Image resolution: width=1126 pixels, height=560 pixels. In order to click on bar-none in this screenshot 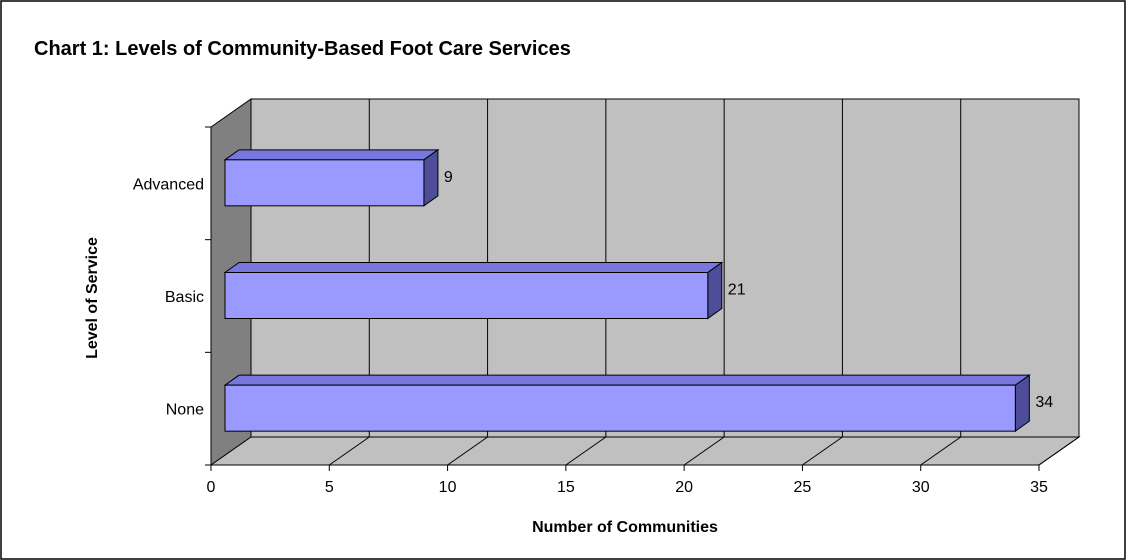, I will do `click(627, 403)`.